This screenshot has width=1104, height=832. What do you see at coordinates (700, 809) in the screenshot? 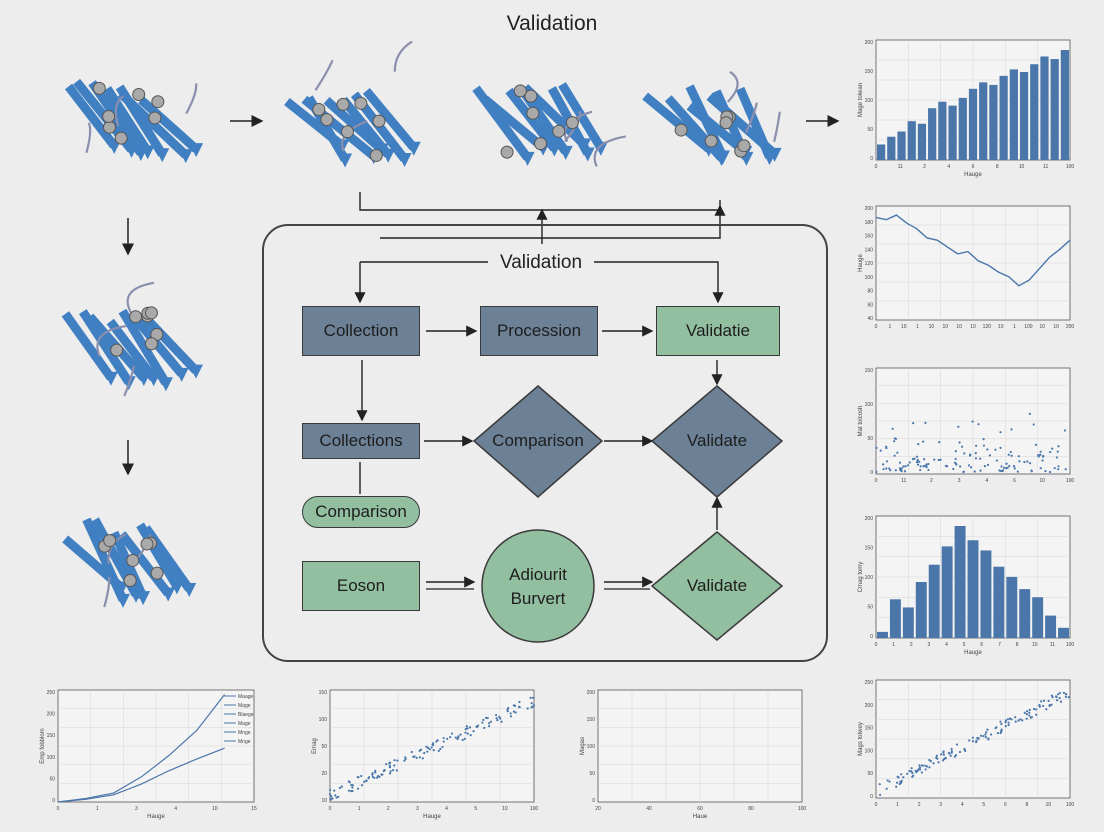
I see `x-tick-label: 60` at bounding box center [700, 809].